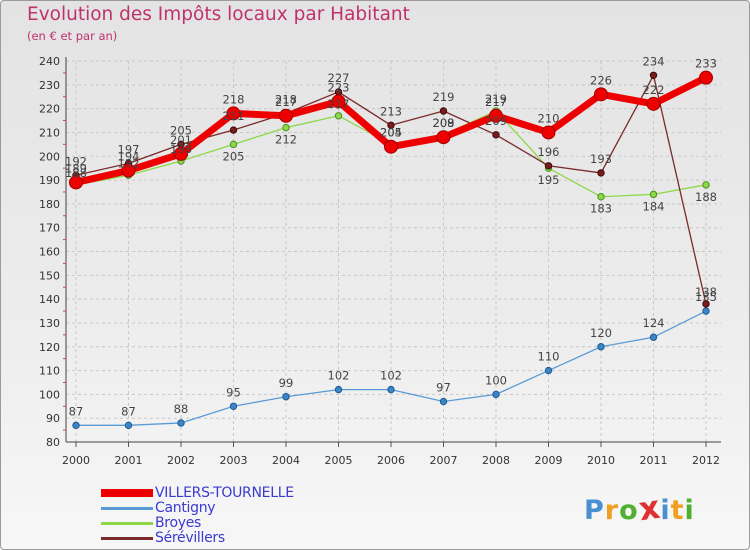 The width and height of the screenshot is (750, 550). I want to click on data-label-villers-tournelle-2006: 204, so click(391, 133).